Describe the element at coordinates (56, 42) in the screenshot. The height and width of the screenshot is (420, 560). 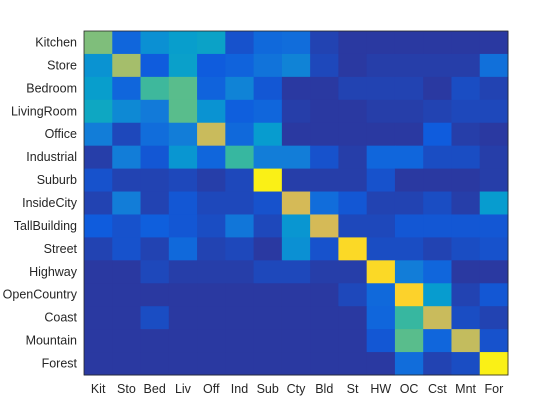
I see `row-tick-label: Kitchen` at that location.